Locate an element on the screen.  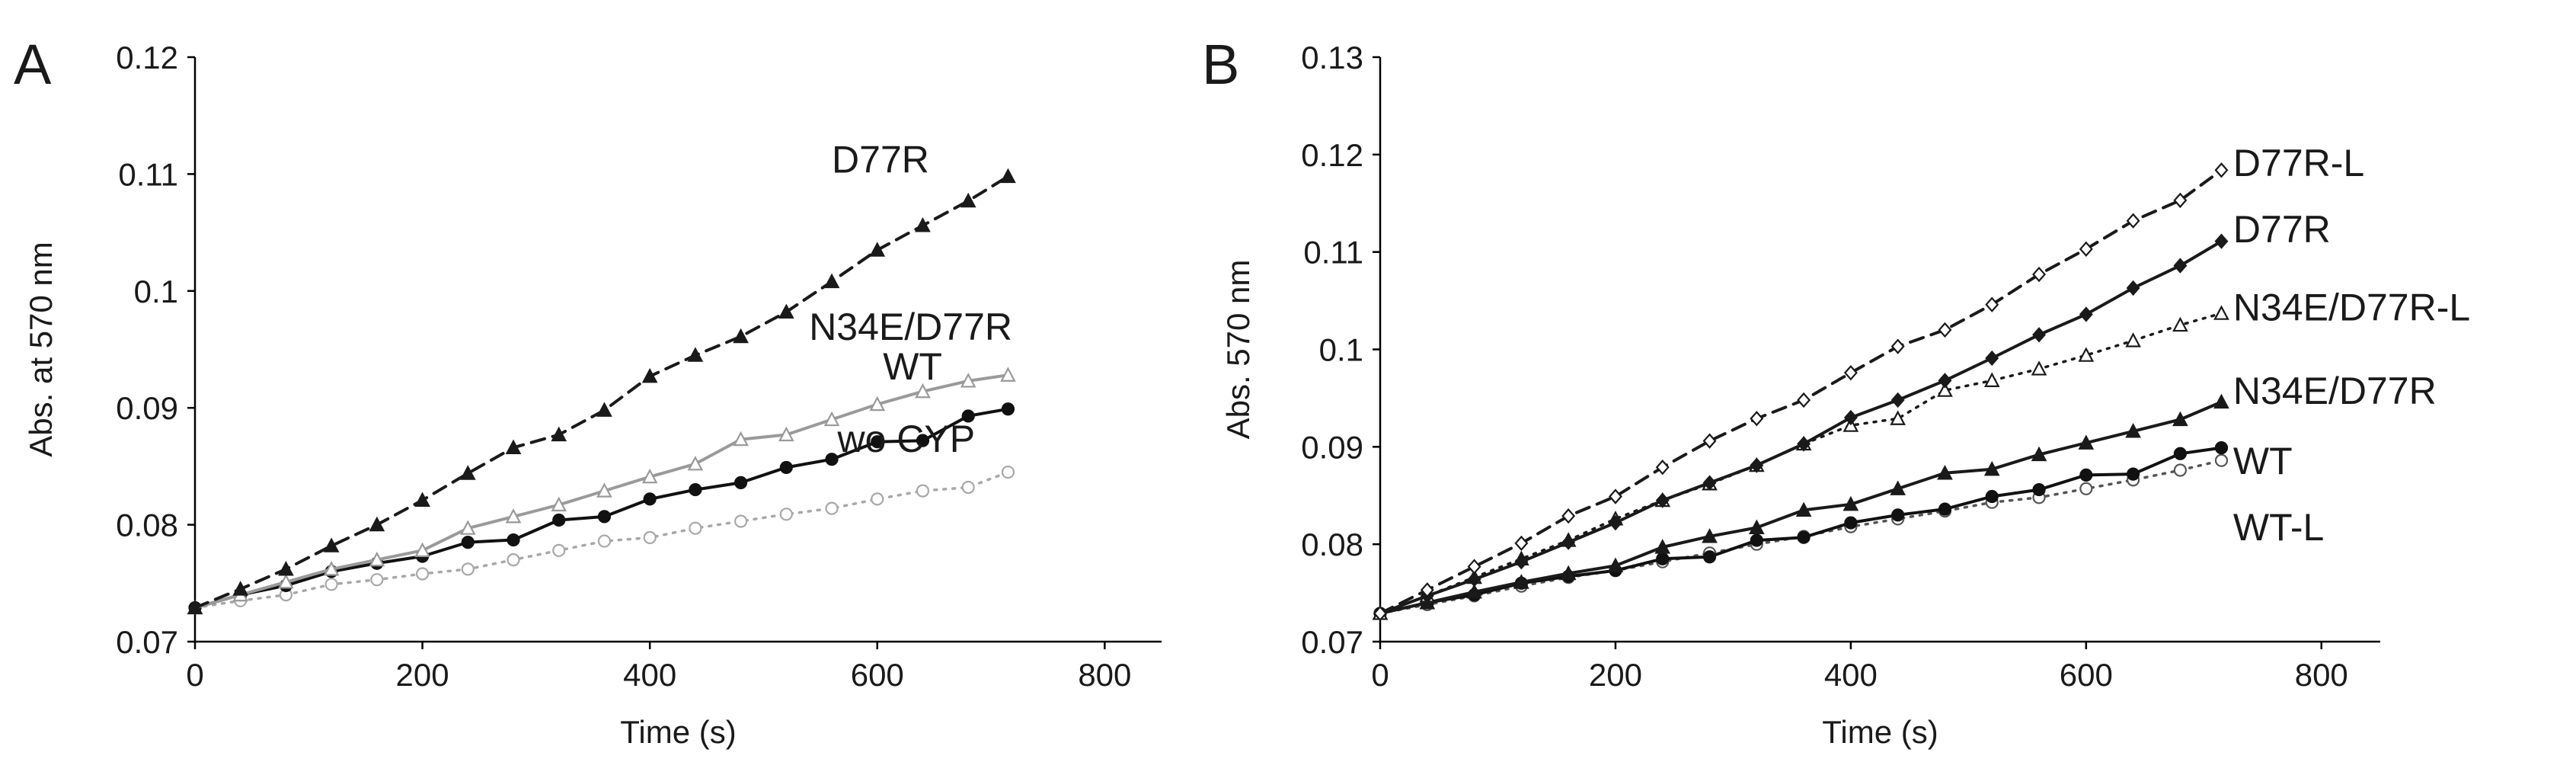
panel-b-series-label: N34E/D77R-L is located at coordinates (2351, 307).